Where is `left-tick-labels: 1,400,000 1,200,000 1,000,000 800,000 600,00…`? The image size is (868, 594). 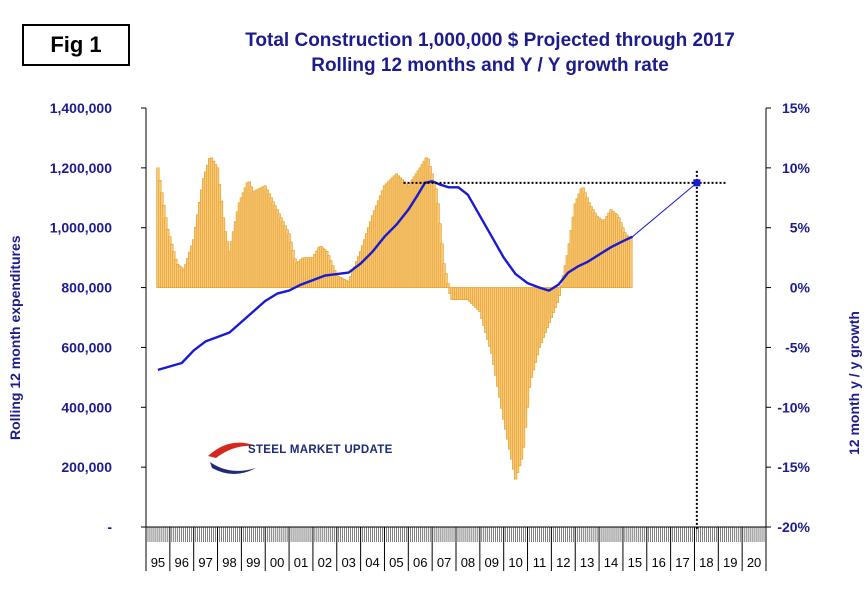
left-tick-labels: 1,400,000 1,200,000 1,000,000 800,000 600,00… is located at coordinates (81, 317).